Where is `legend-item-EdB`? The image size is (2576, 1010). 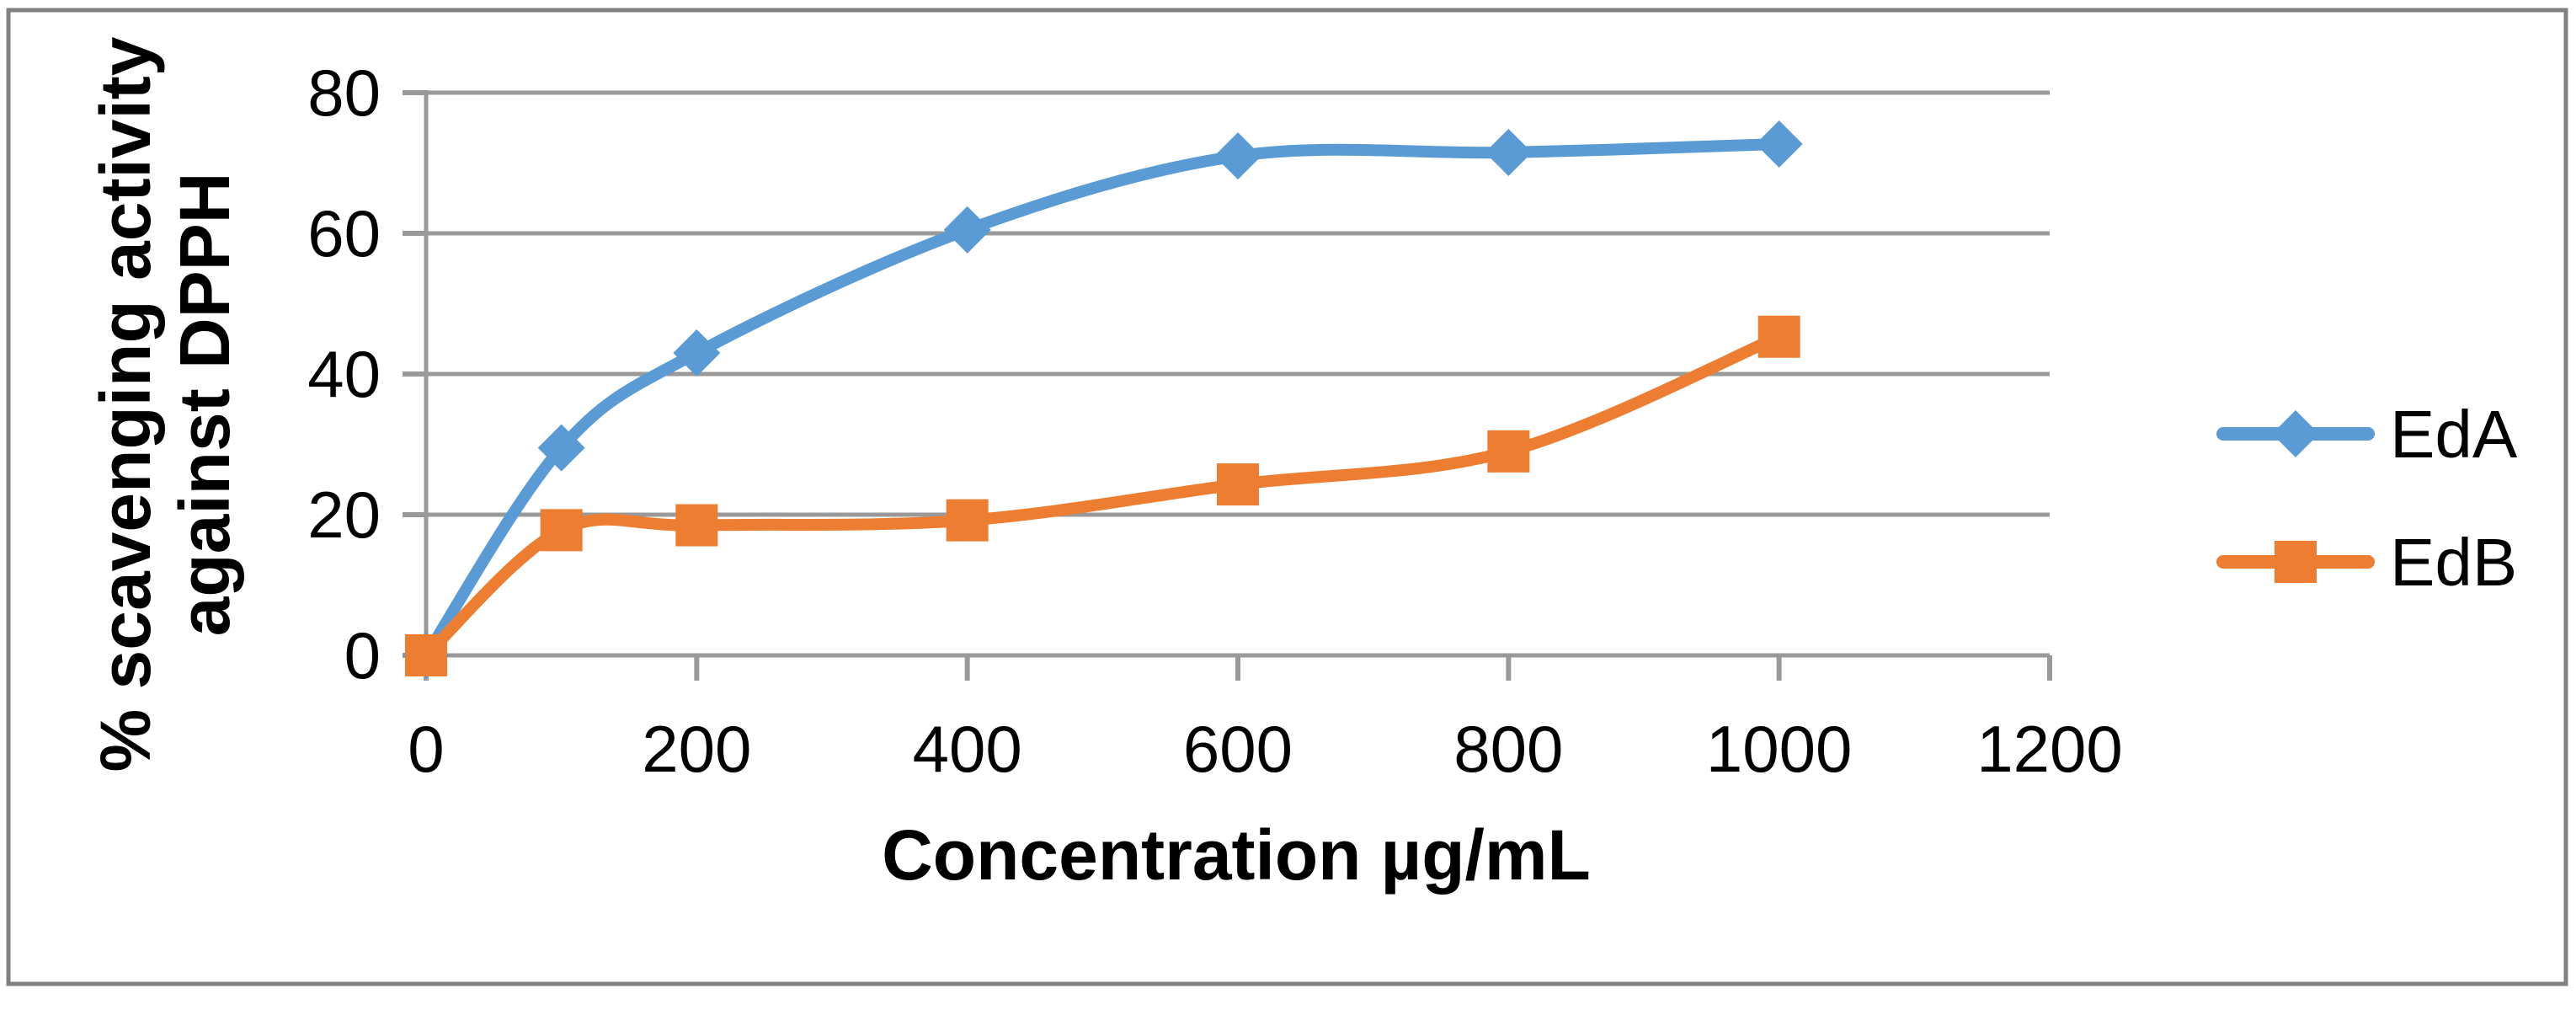
legend-item-EdB is located at coordinates (2295, 562).